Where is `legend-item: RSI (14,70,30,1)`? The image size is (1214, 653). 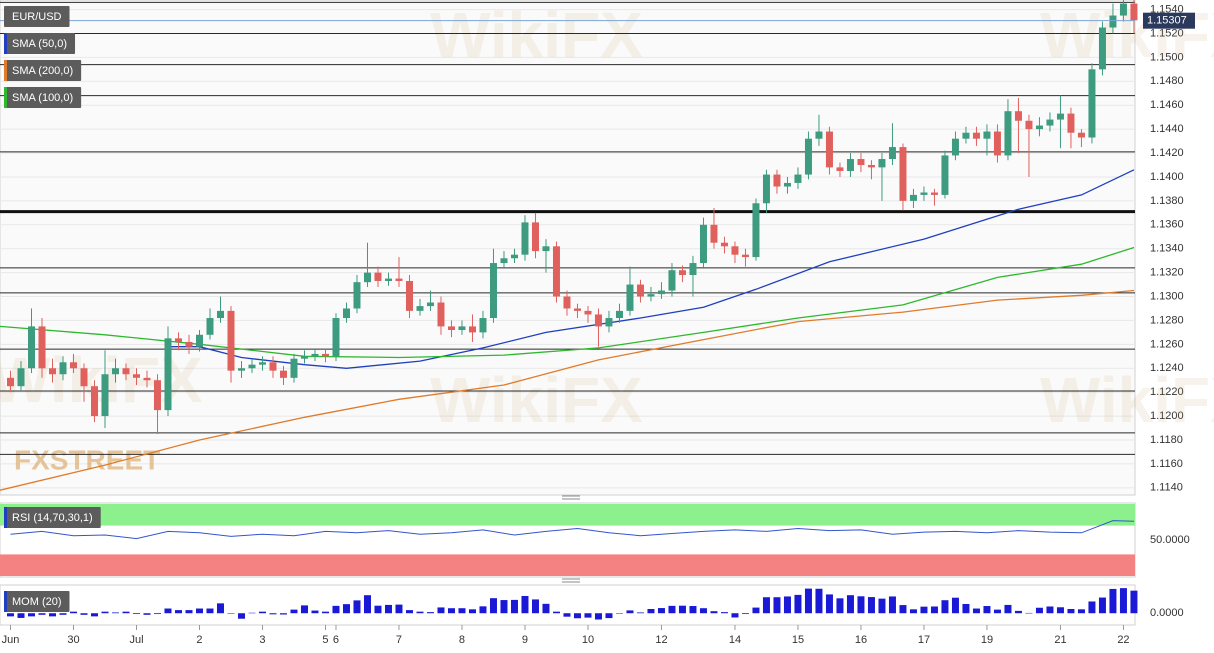 legend-item: RSI (14,70,30,1) is located at coordinates (52, 517).